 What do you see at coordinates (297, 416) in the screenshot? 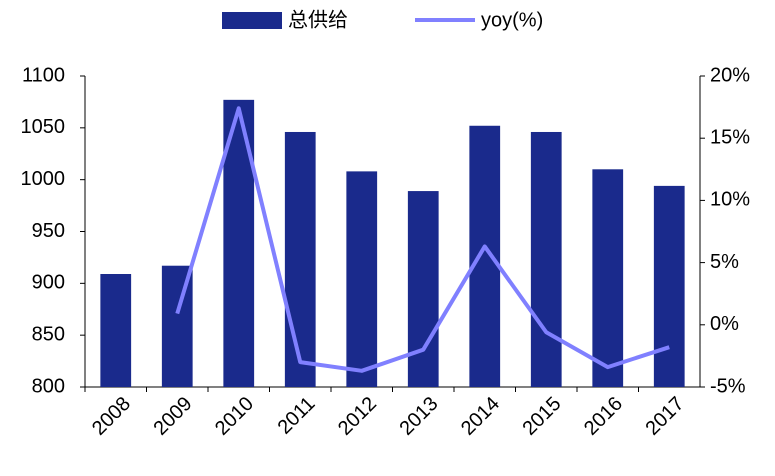
I see `x-tick-label: 2011` at bounding box center [297, 416].